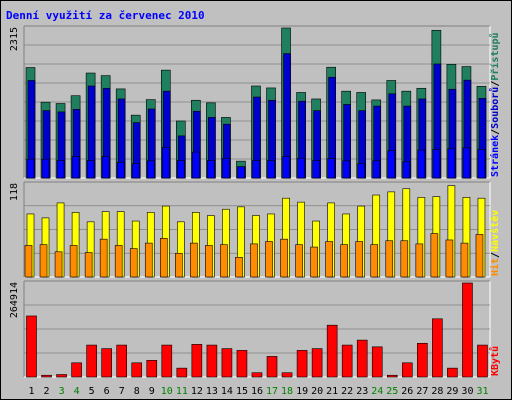 The height and width of the screenshot is (400, 512). Describe the element at coordinates (14, 192) in the screenshot. I see `y-max-label: 118` at that location.